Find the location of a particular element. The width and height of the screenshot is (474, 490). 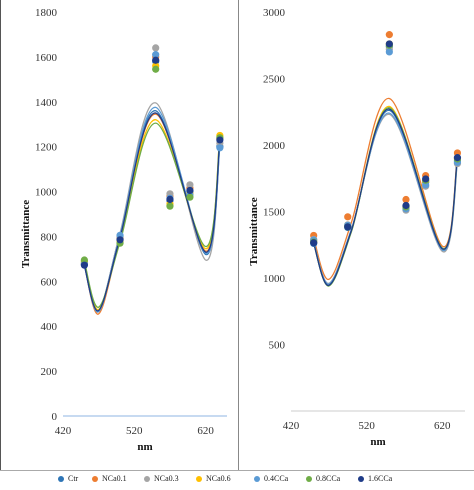

chart-b-curve-NCa0.1 is located at coordinates (386, 188).